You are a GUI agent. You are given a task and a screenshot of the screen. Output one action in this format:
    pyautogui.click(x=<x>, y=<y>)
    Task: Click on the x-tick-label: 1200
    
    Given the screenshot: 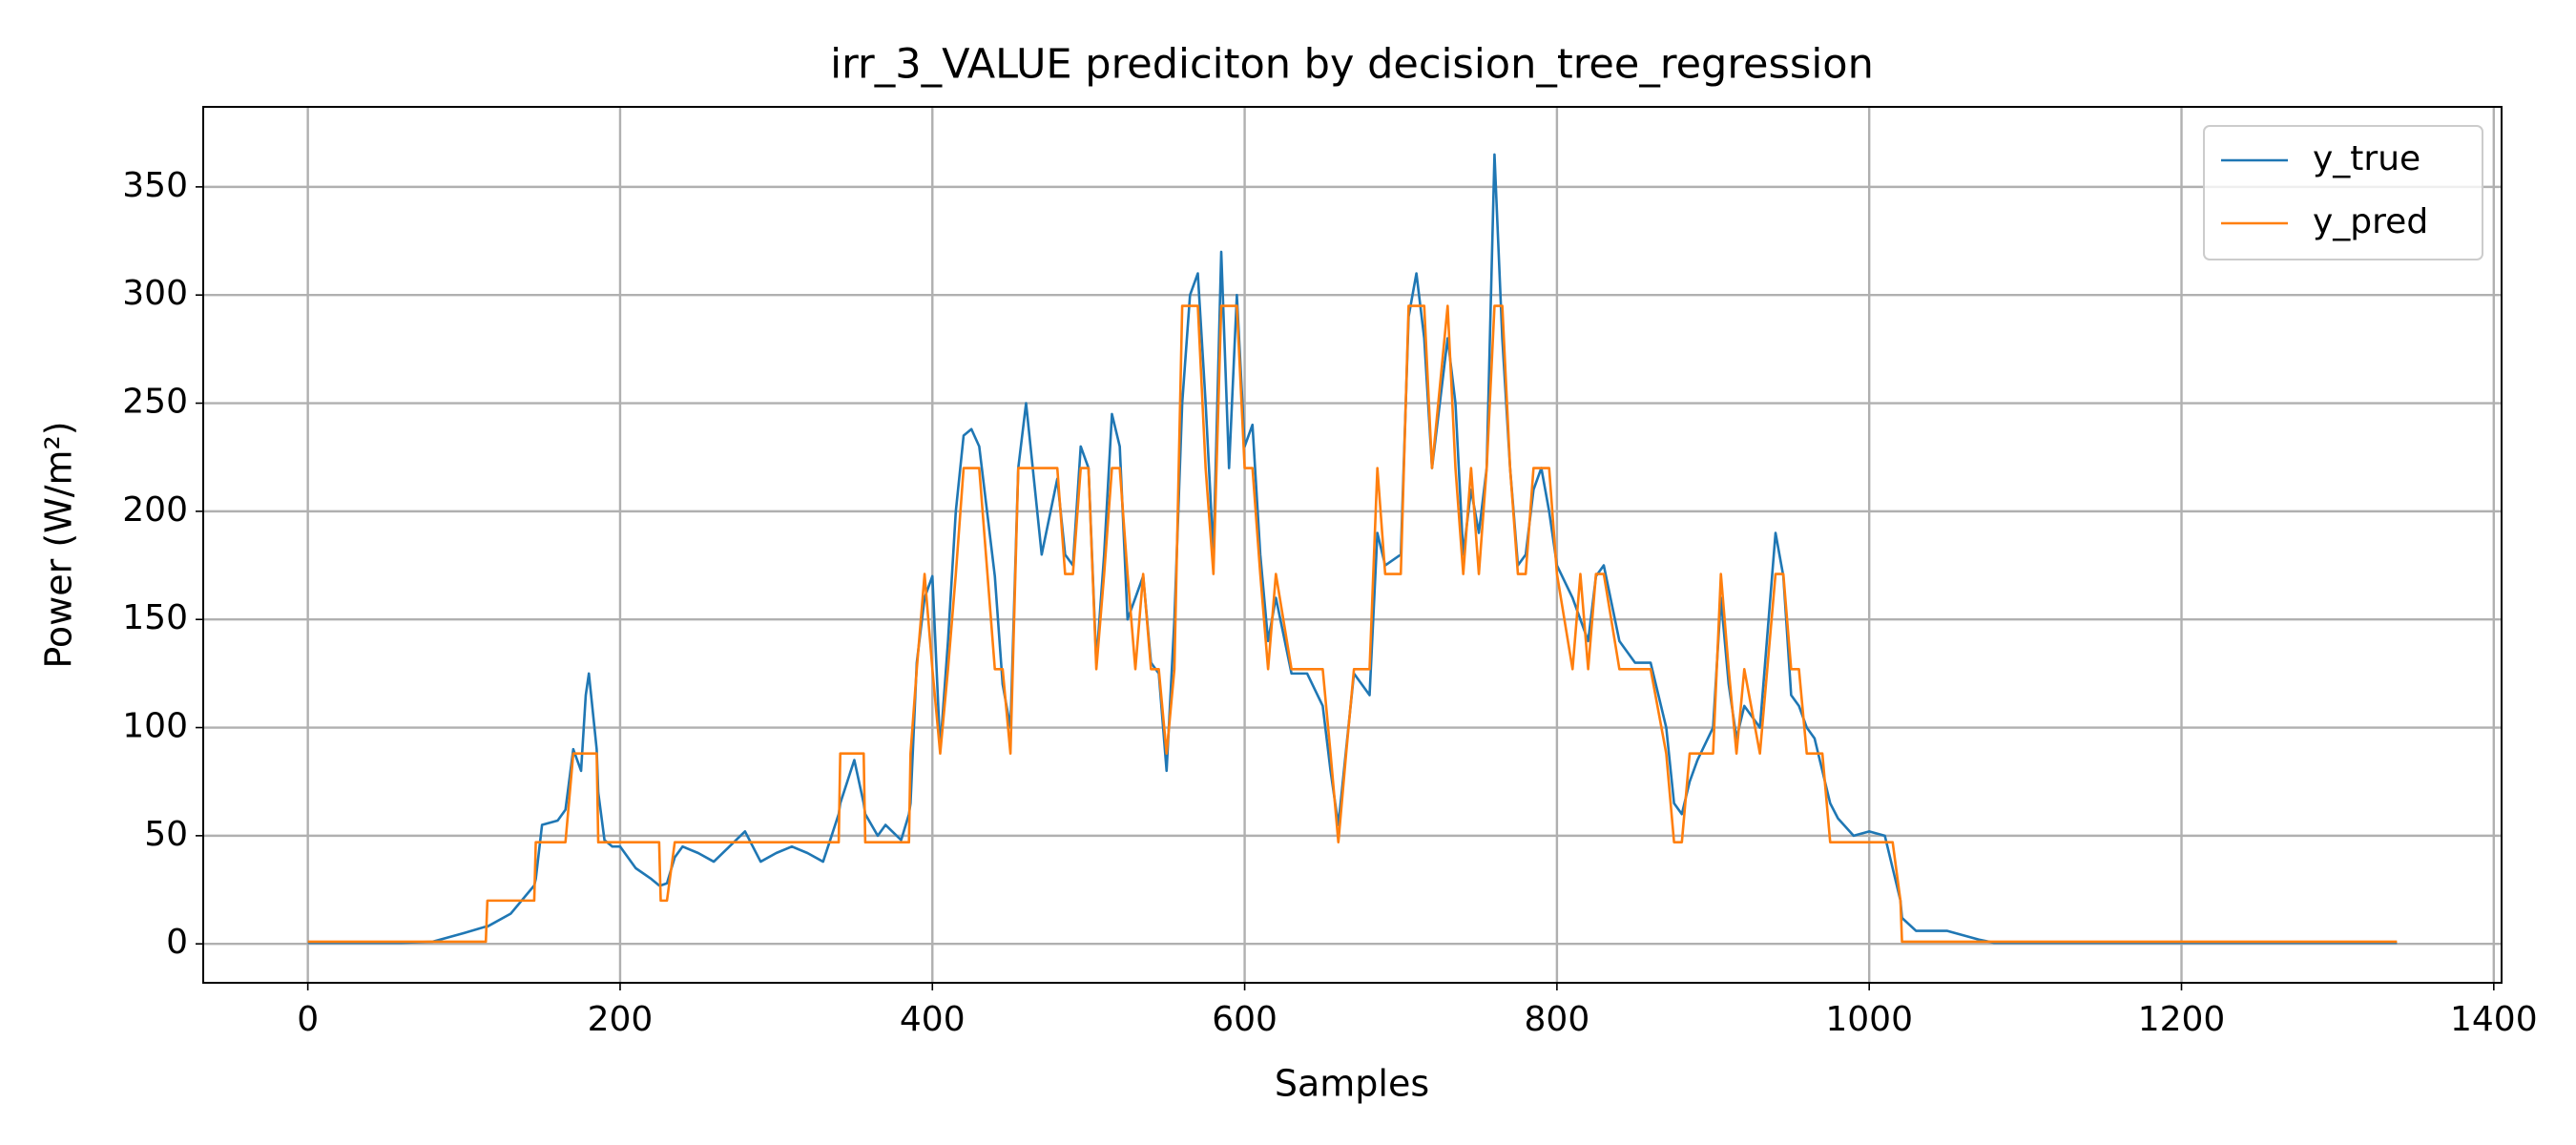 What is the action you would take?
    pyautogui.click(x=2182, y=1019)
    